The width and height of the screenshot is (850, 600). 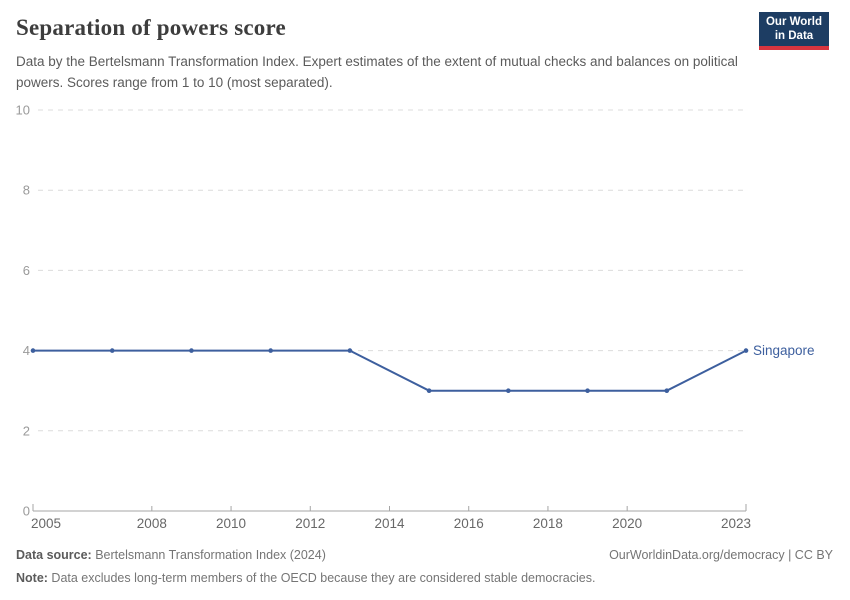 What do you see at coordinates (350, 350) in the screenshot?
I see `data-point-singapore-2013` at bounding box center [350, 350].